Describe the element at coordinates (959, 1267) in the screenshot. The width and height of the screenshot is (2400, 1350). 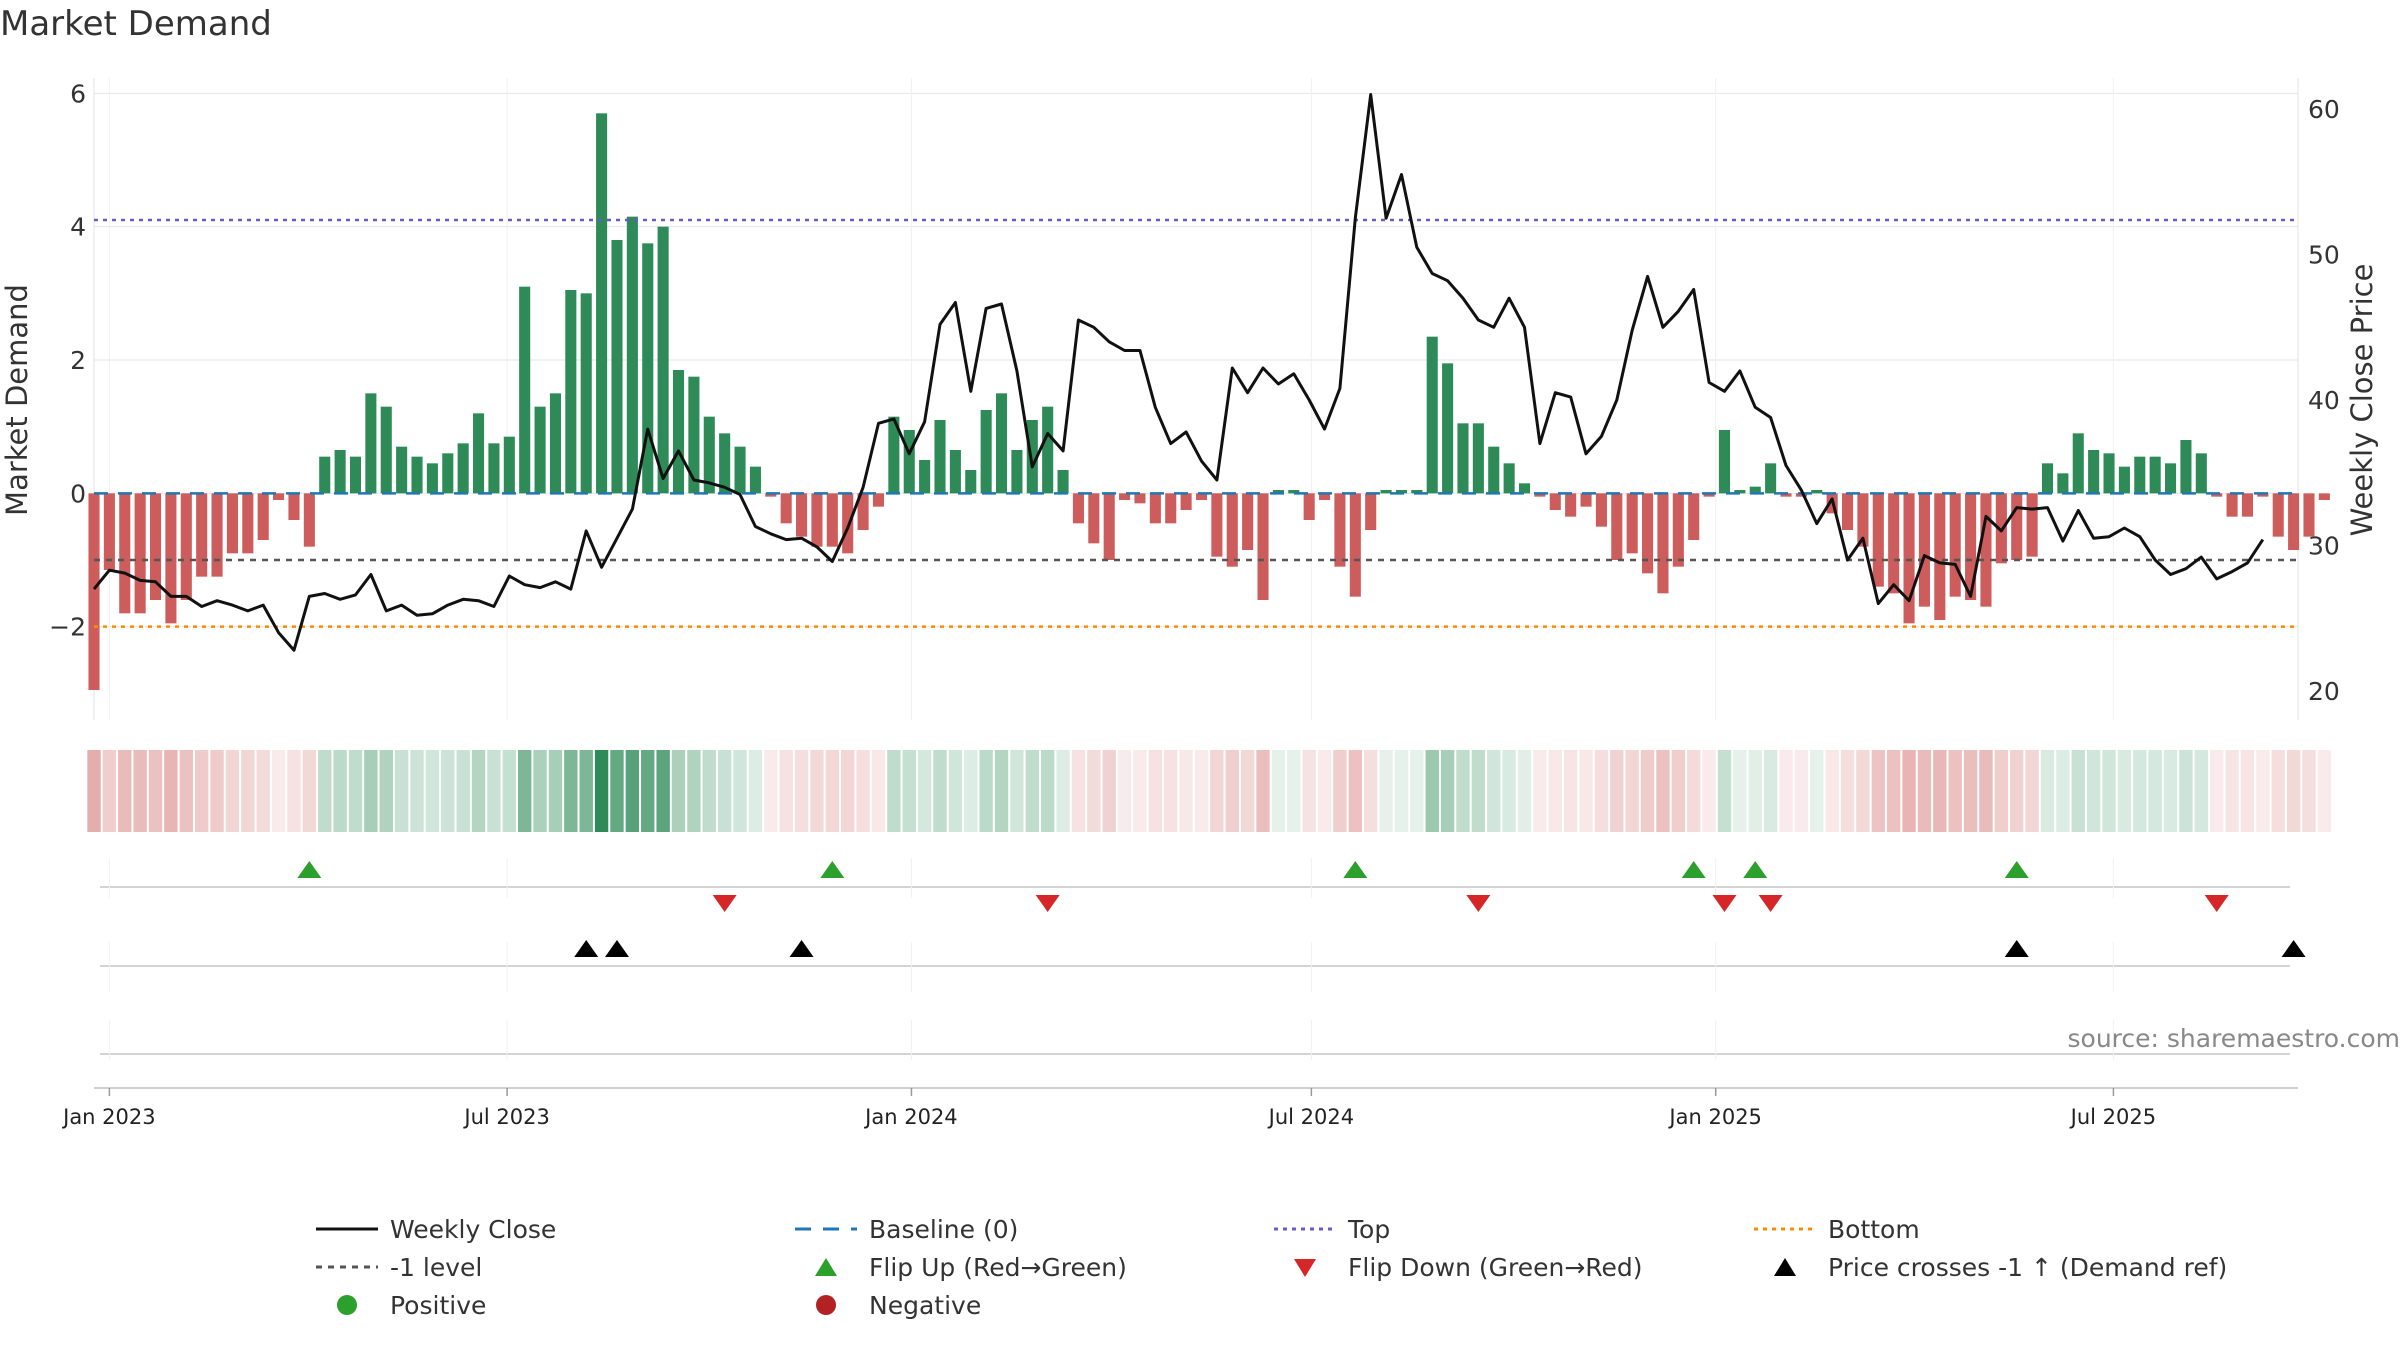
I see `legend-item-flip-up: Flip Up (Red→Green)` at that location.